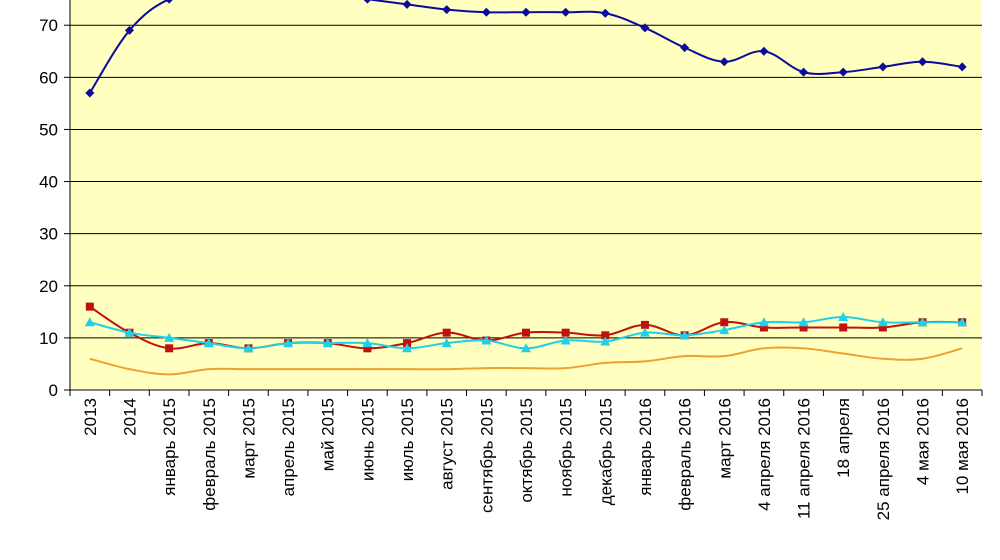 The width and height of the screenshot is (1000, 560). Describe the element at coordinates (48, 129) in the screenshot. I see `y-tick-label: 50` at that location.